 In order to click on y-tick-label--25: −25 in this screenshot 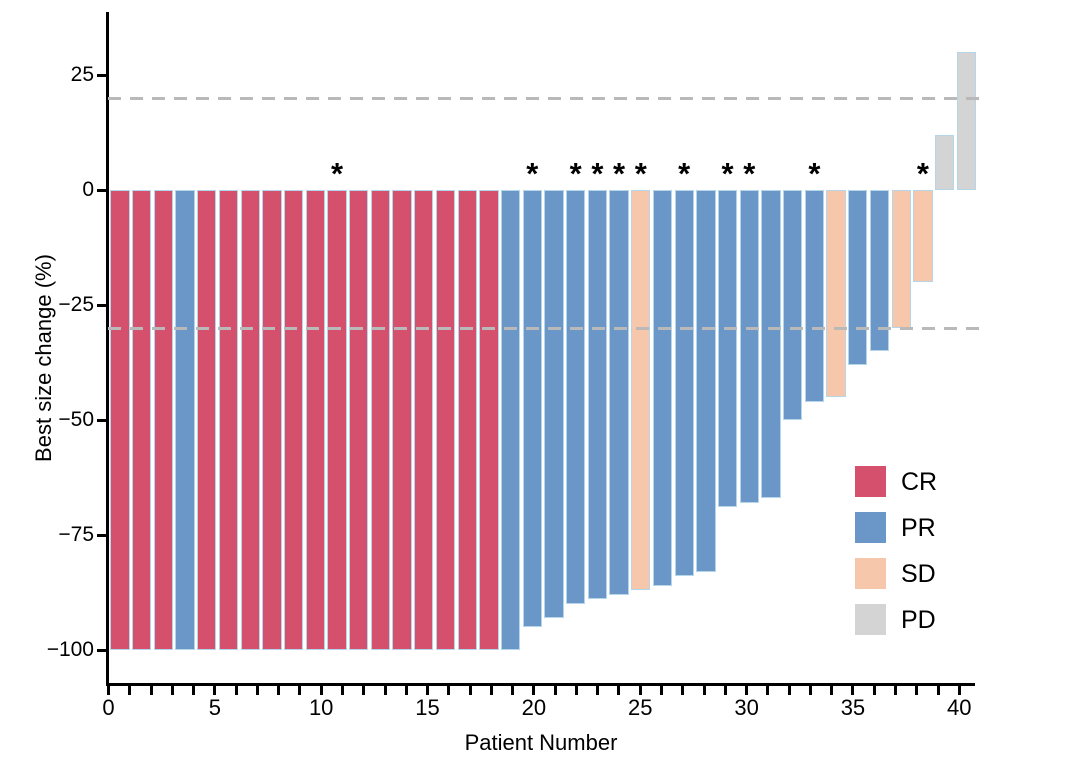, I will do `click(76, 304)`.